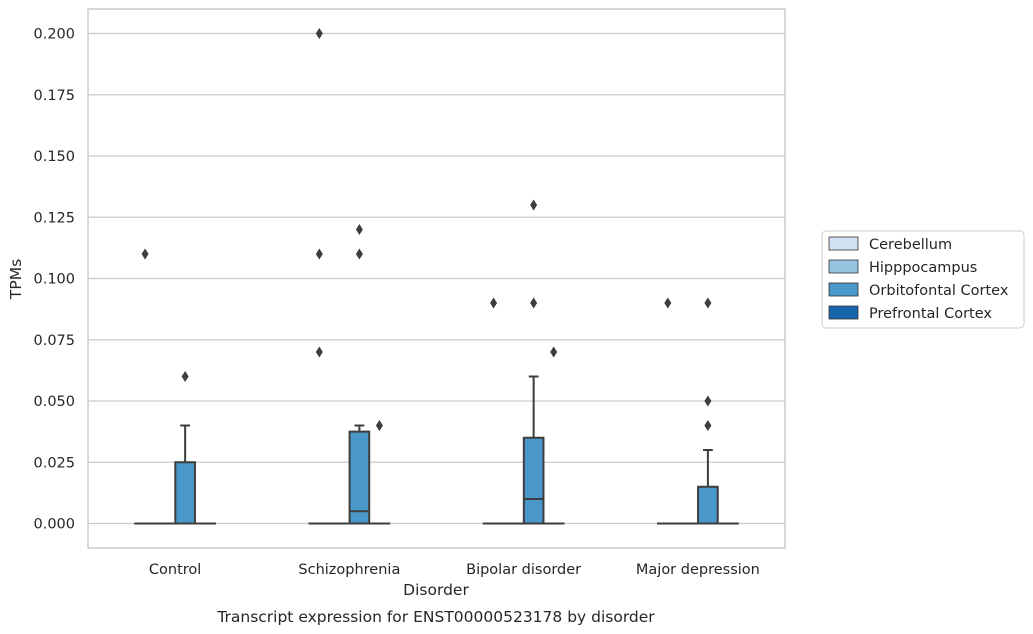 The width and height of the screenshot is (1033, 634). I want to click on x-tick-label: Major depression, so click(698, 570).